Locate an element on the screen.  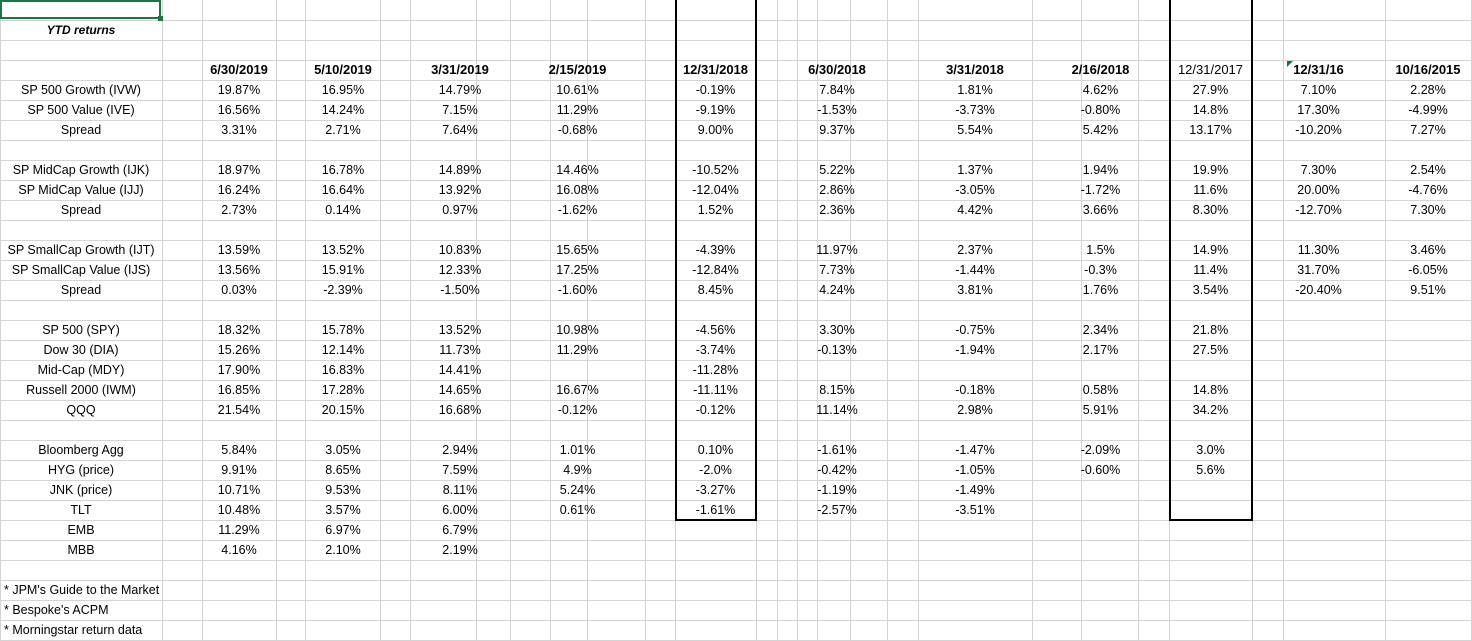
date-header: 10/16/2015 is located at coordinates (1428, 69).